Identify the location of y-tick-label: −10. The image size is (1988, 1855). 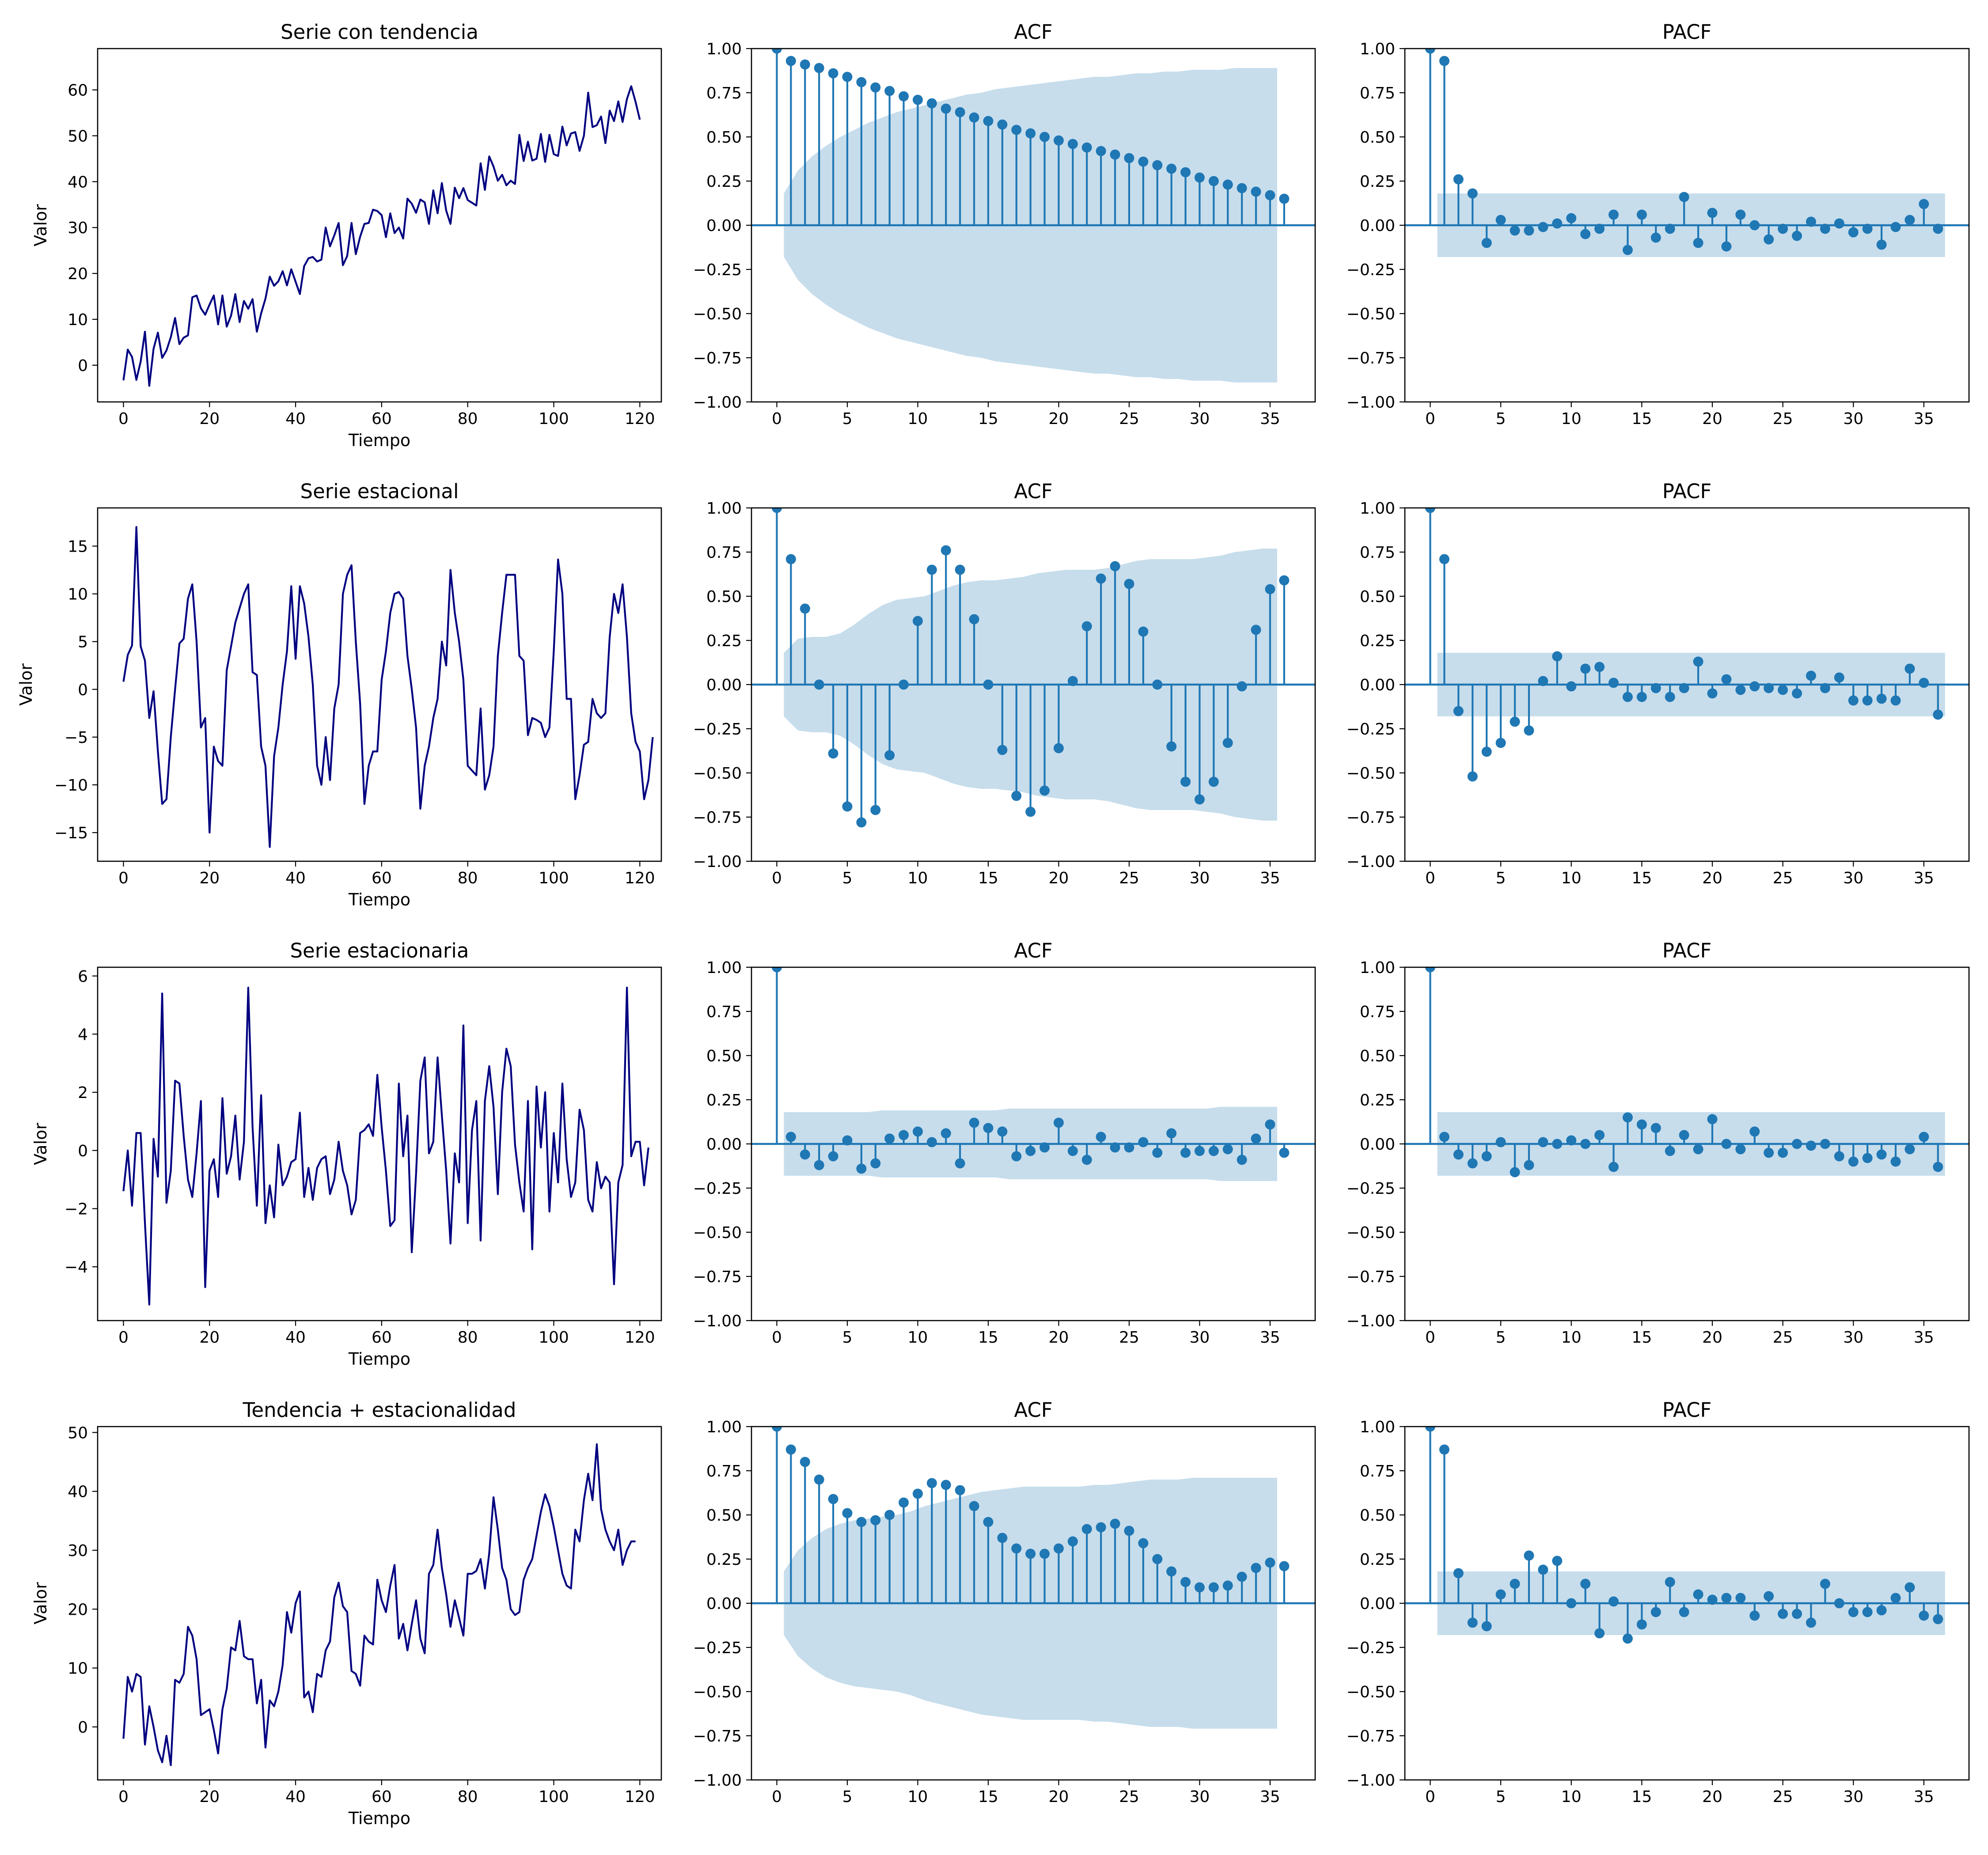
(71, 785).